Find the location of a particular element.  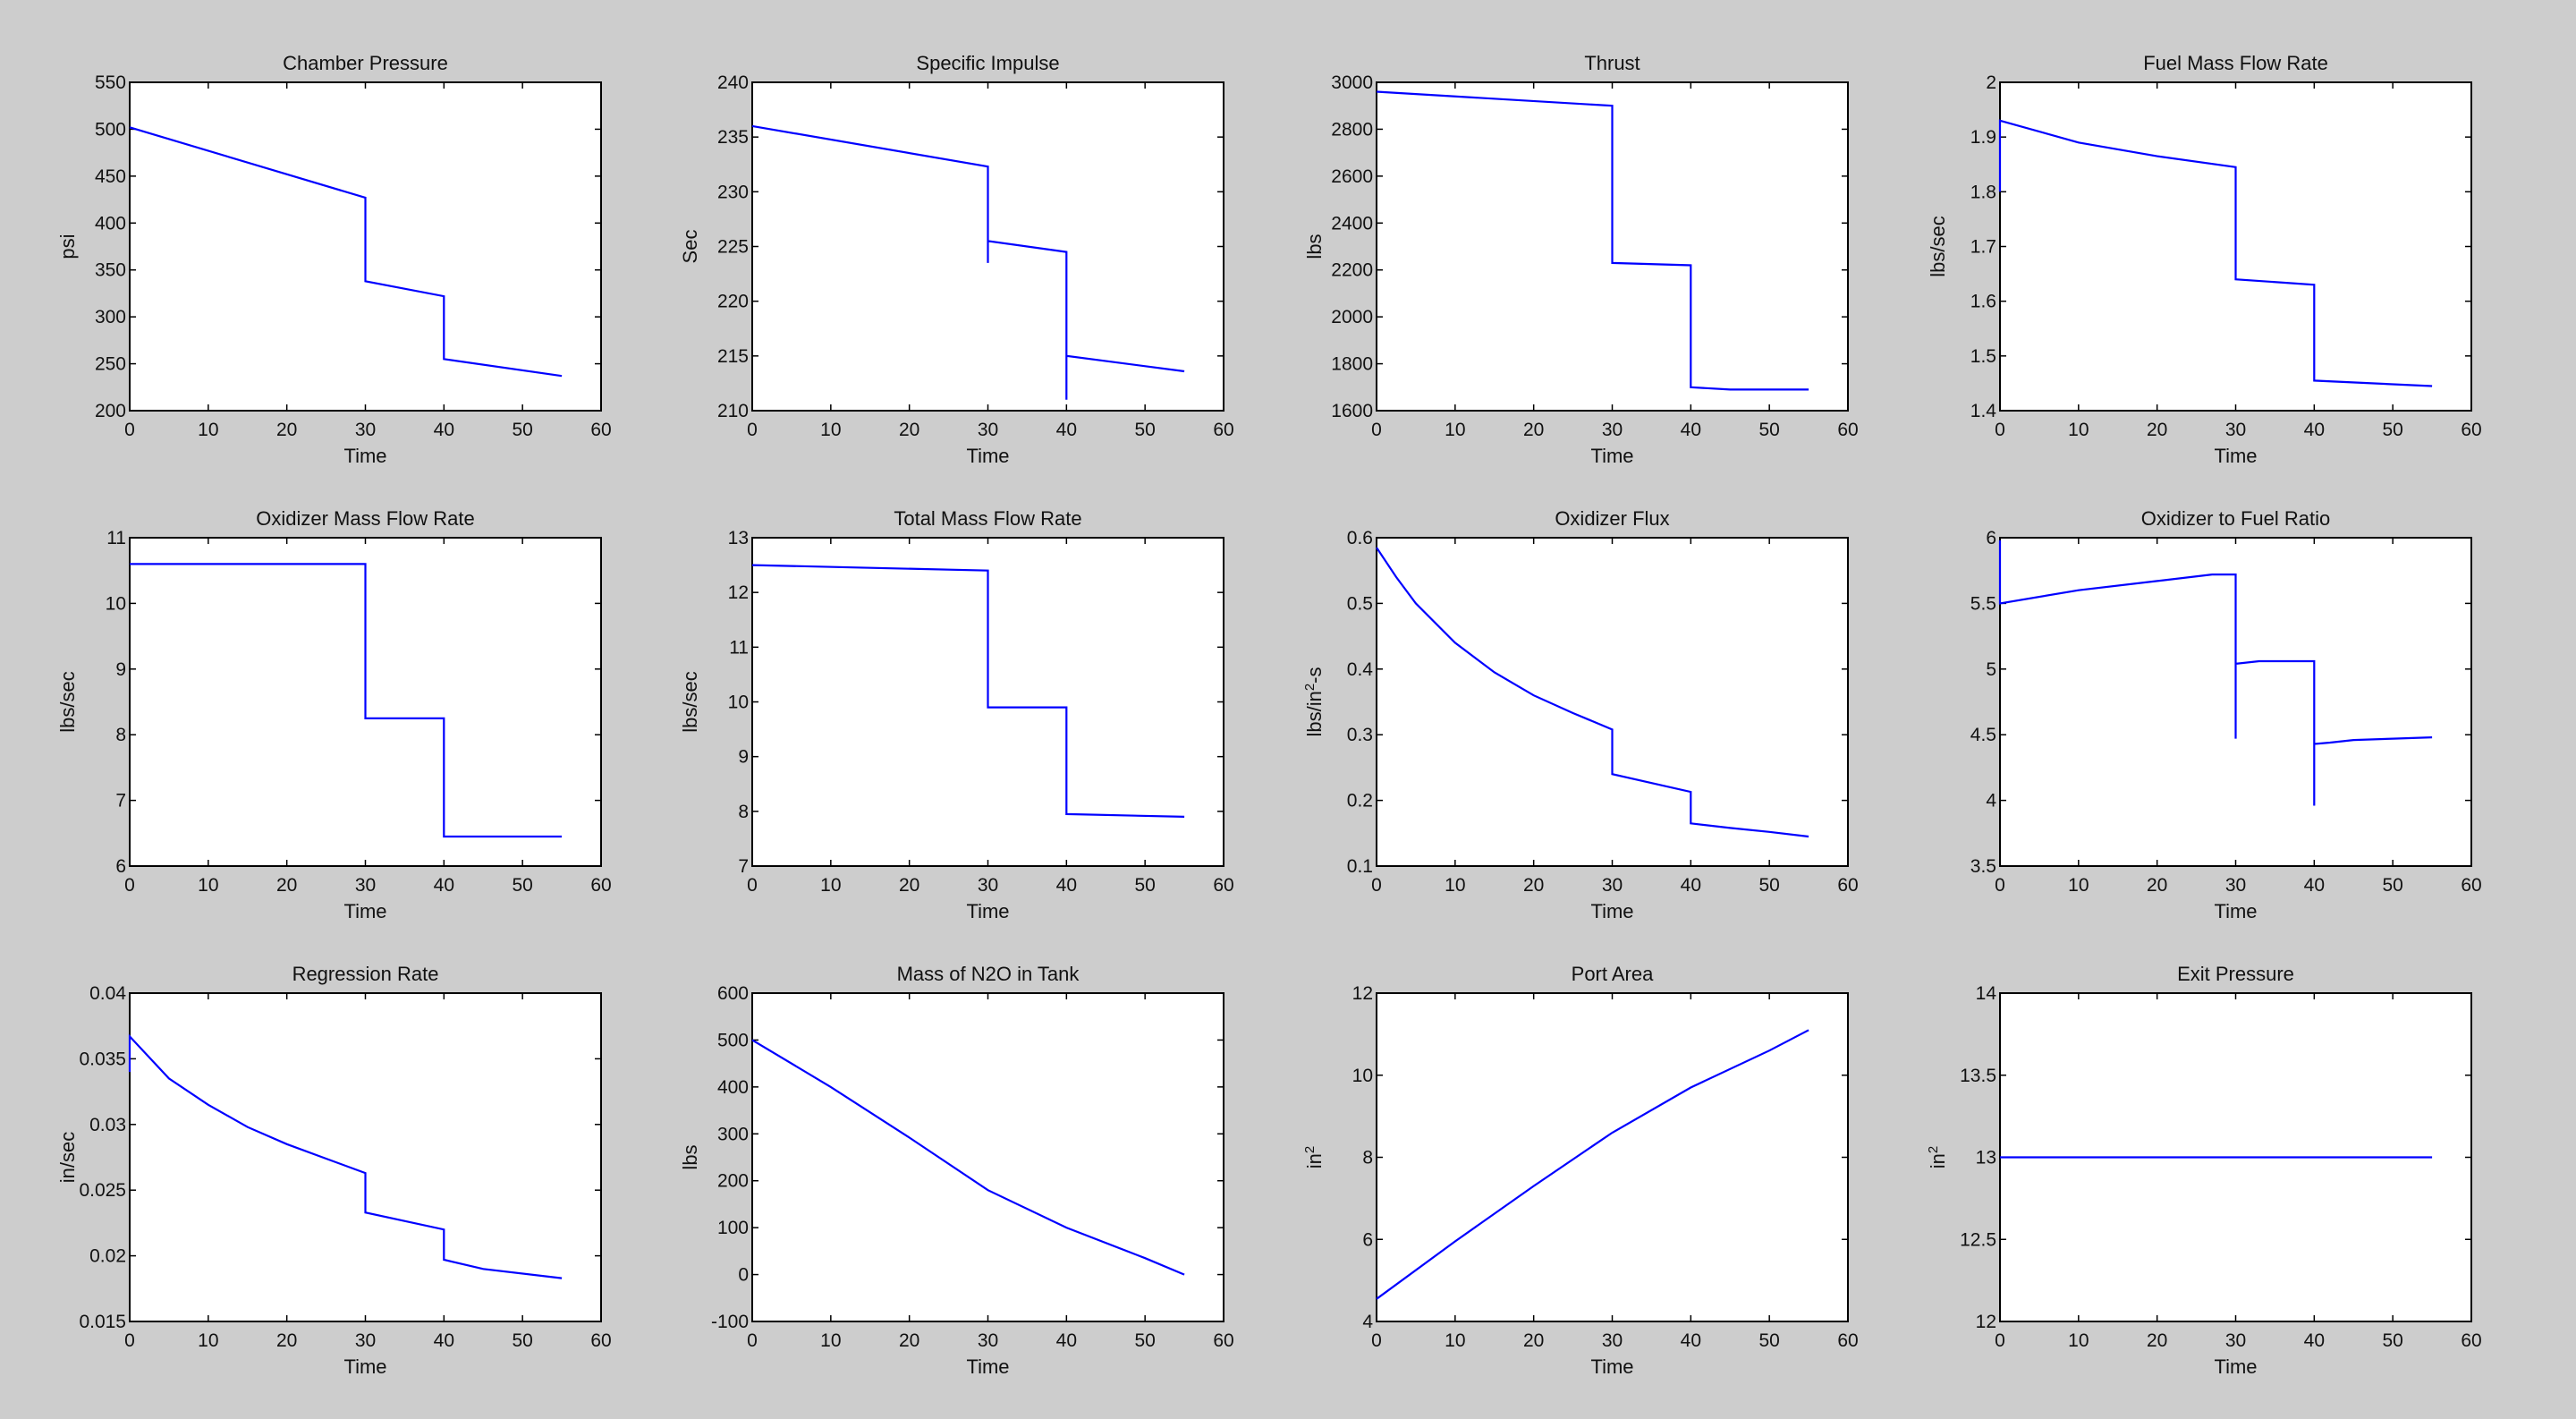

y-tick-label: 1.7 is located at coordinates (1983, 247).